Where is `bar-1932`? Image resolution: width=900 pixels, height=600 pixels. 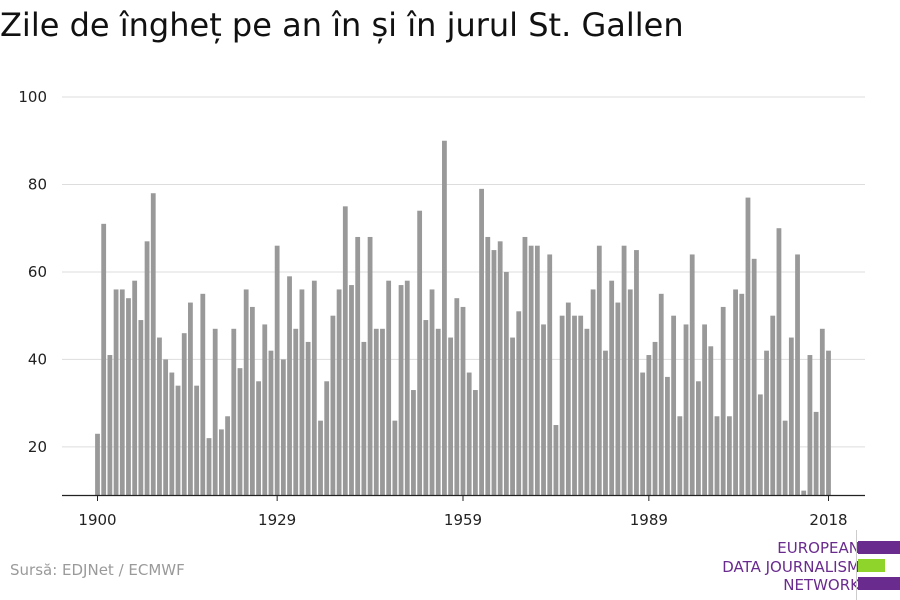 bar-1932 is located at coordinates (296, 411).